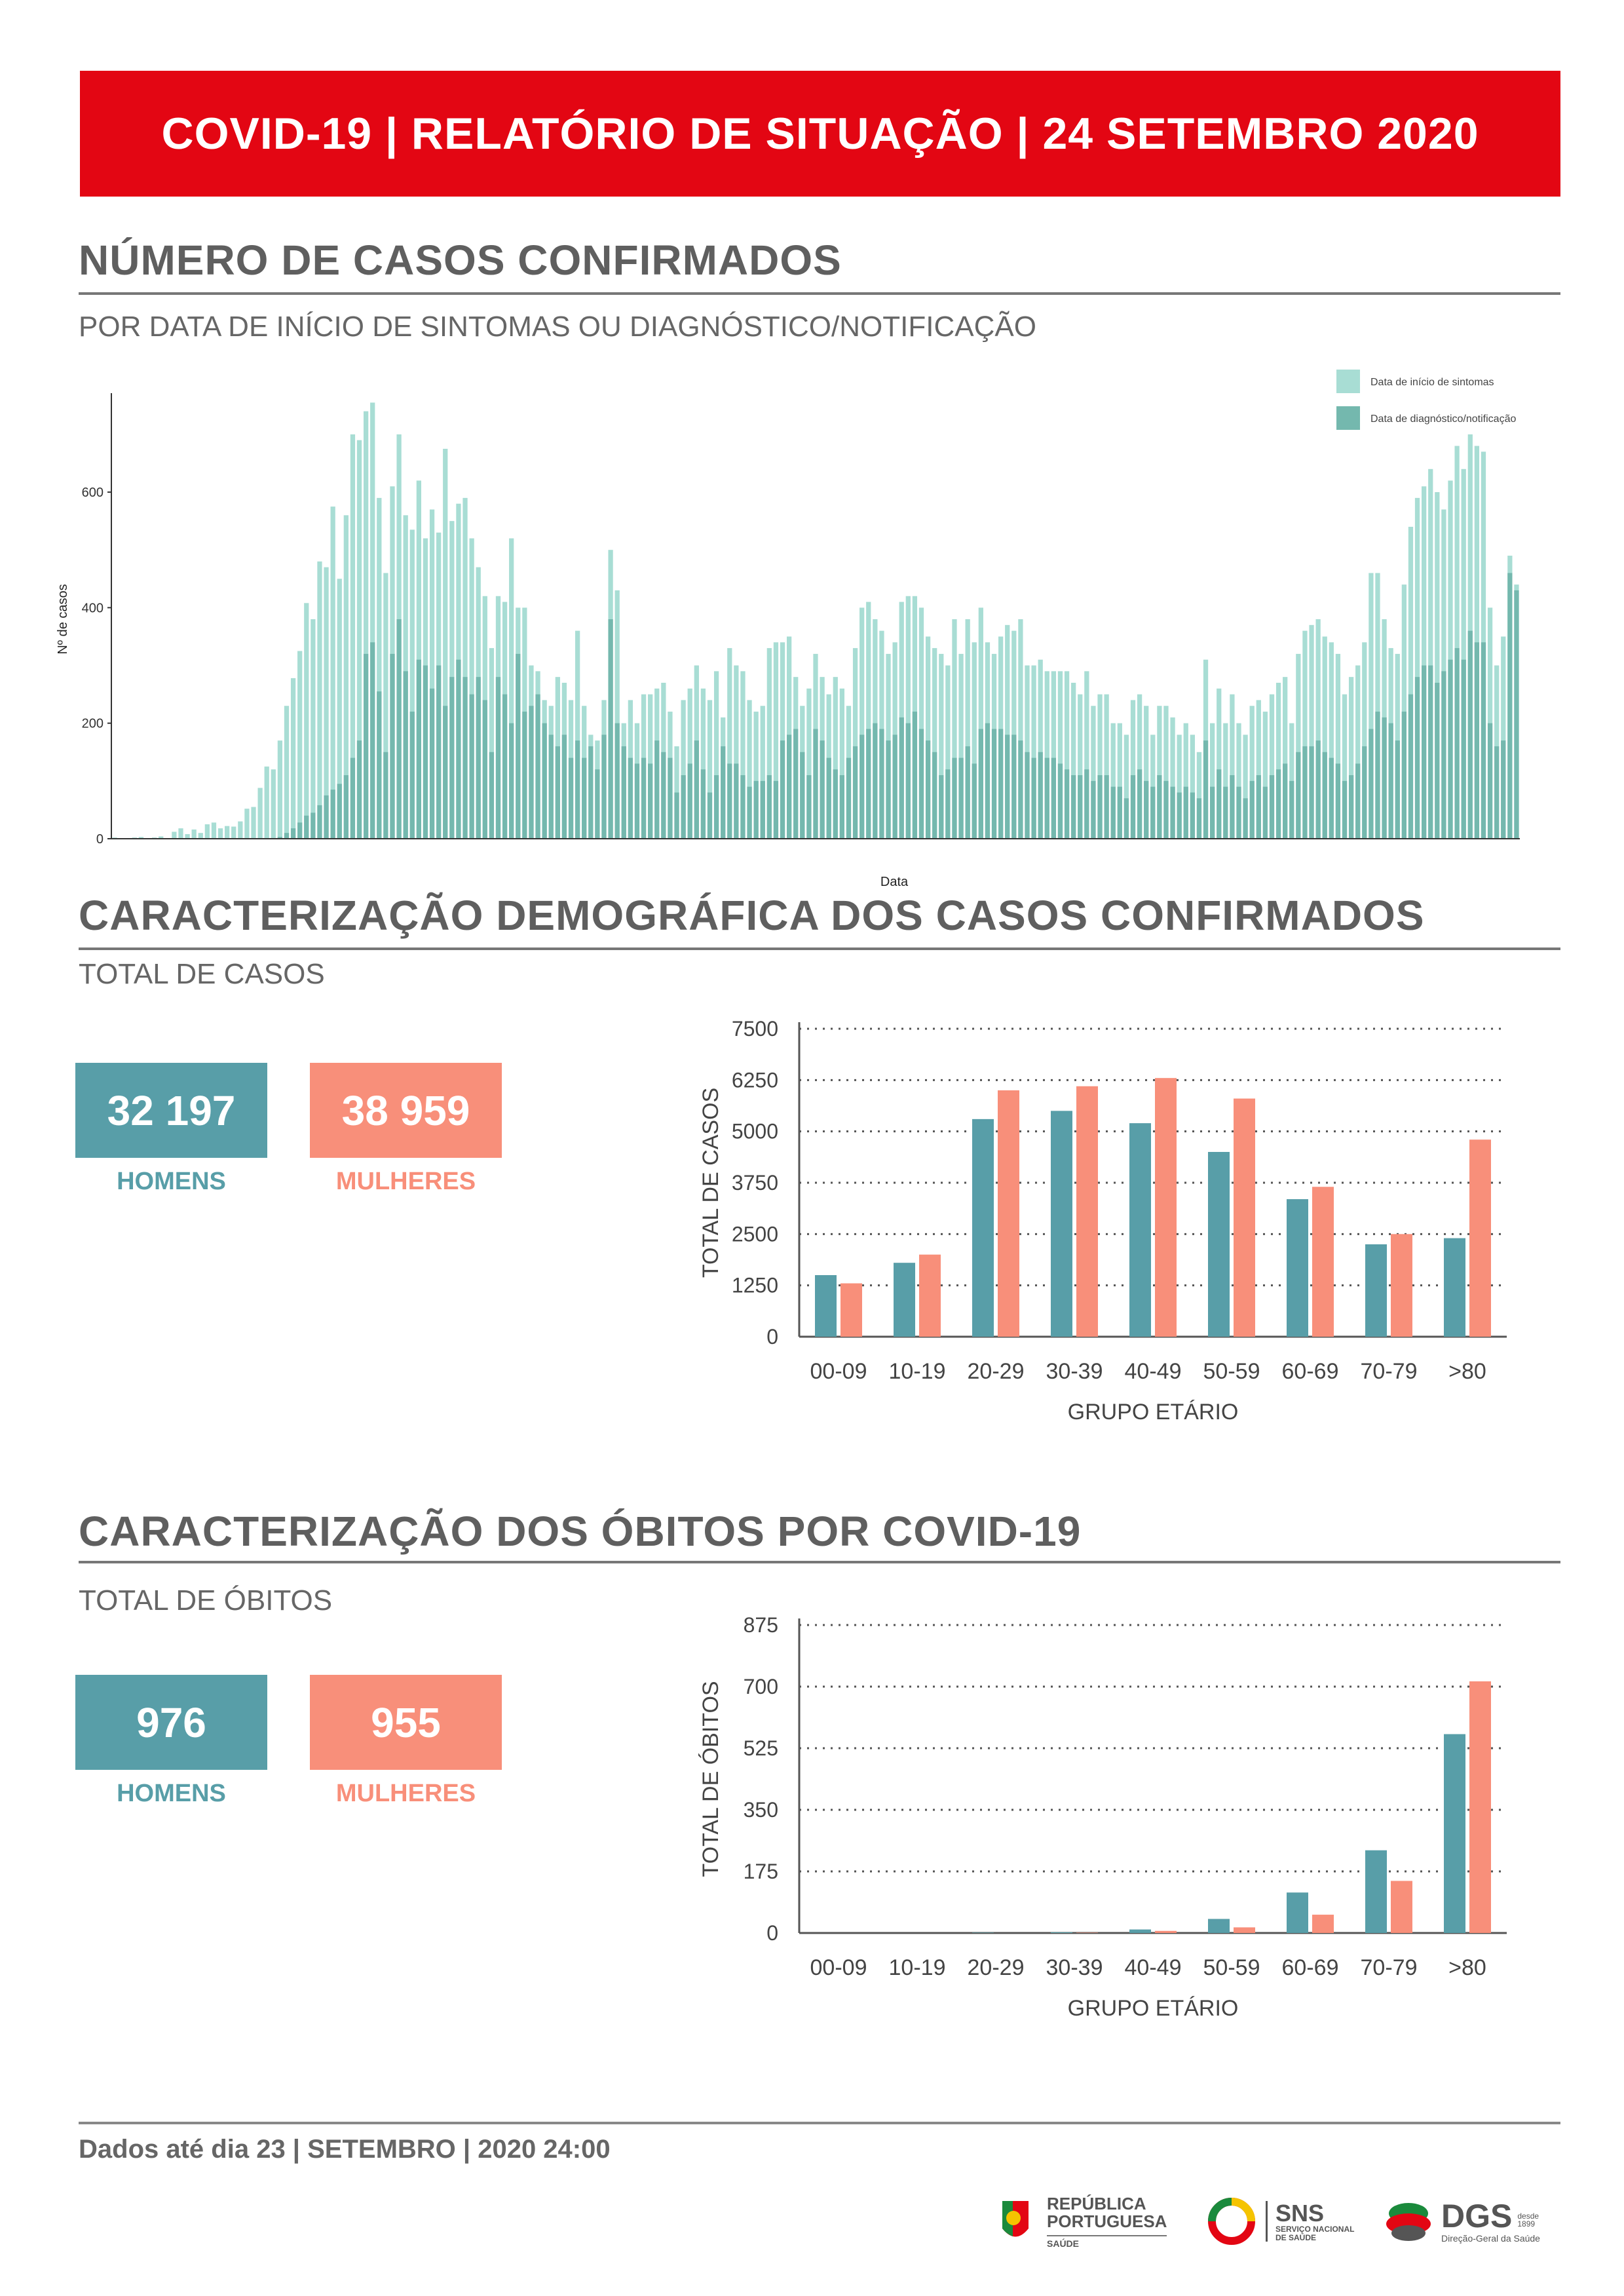  What do you see at coordinates (1096, 2203) in the screenshot?
I see `republica-line1: REPÚBLICA` at bounding box center [1096, 2203].